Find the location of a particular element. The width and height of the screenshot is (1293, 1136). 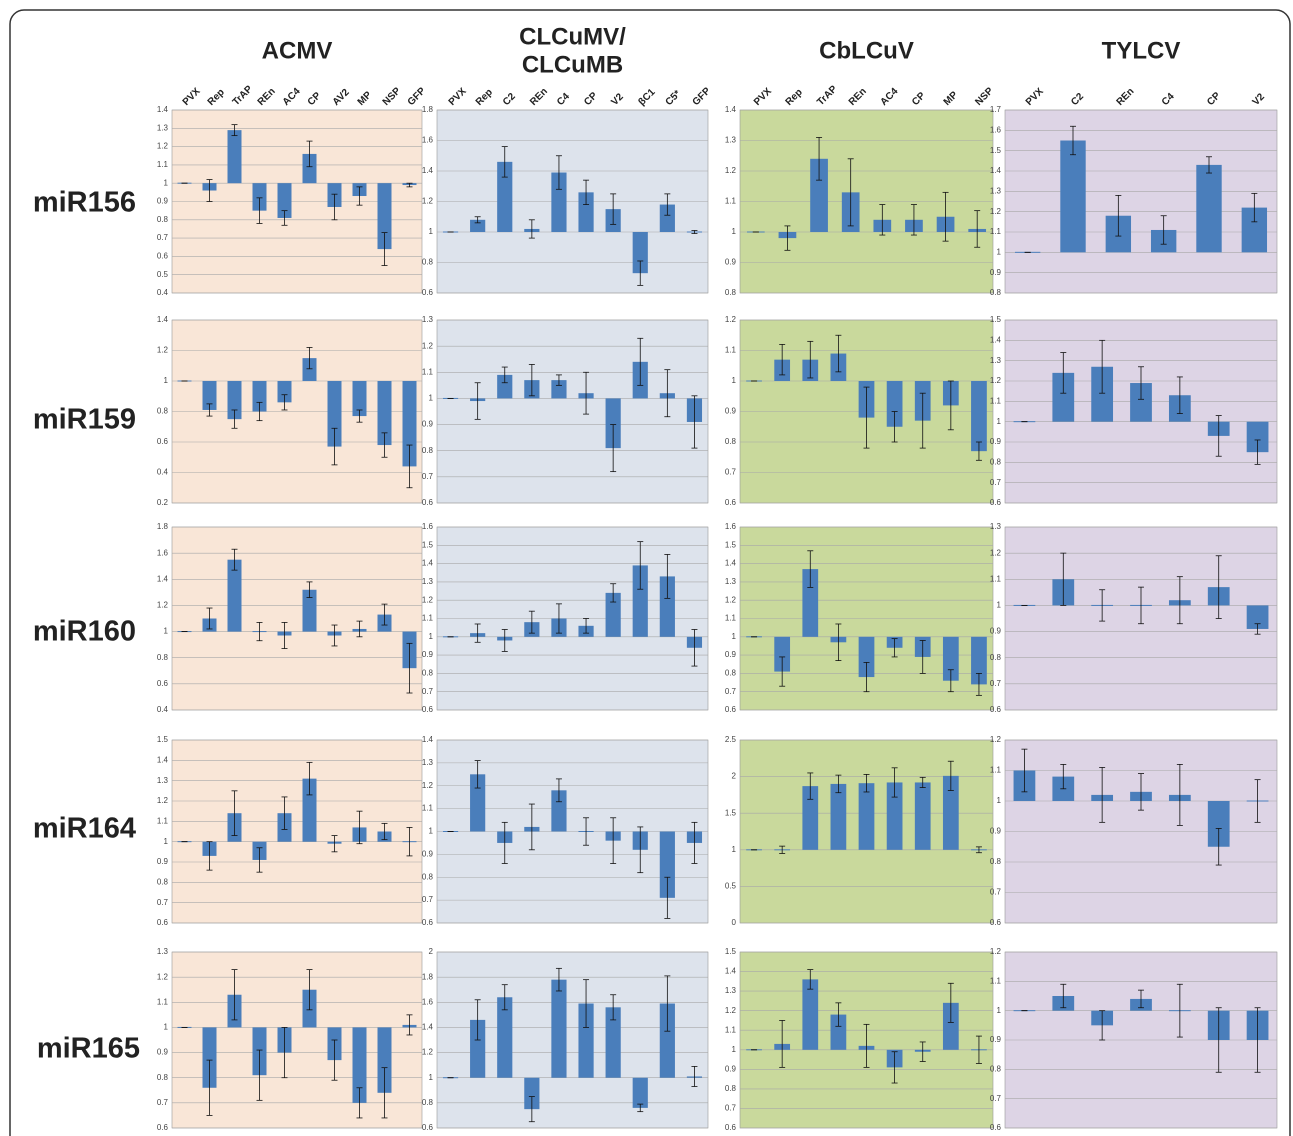

category-label: PVX is located at coordinates (458, 97).